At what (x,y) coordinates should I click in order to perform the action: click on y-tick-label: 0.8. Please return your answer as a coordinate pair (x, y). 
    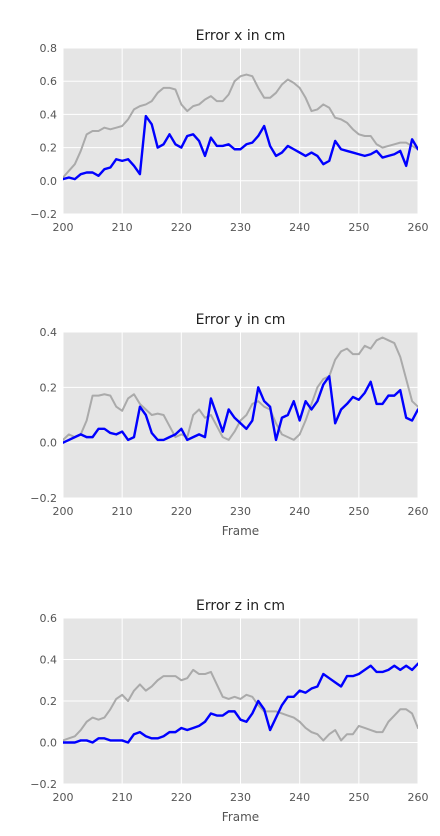
    Looking at the image, I should click on (49, 48).